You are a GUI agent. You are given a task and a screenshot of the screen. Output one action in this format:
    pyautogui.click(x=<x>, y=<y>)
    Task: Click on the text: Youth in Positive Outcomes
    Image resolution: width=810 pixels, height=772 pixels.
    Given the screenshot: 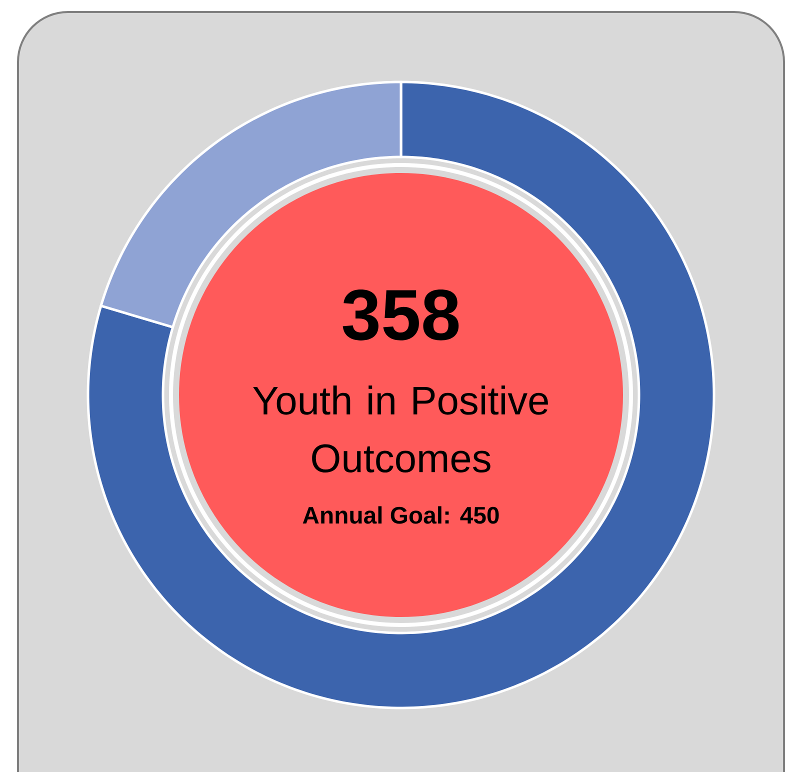 What is the action you would take?
    pyautogui.click(x=400, y=429)
    